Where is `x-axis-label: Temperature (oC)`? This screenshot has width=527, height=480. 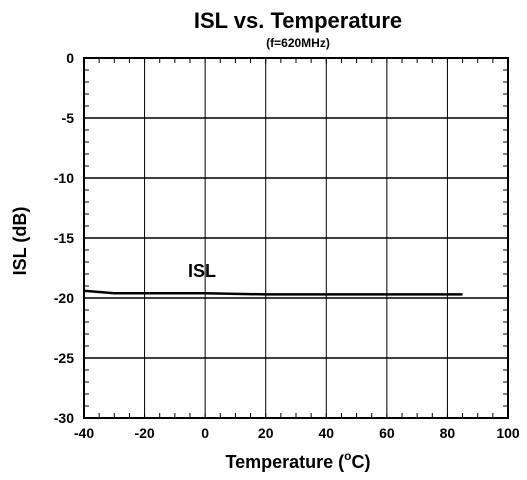
x-axis-label: Temperature (oC) is located at coordinates (297, 460).